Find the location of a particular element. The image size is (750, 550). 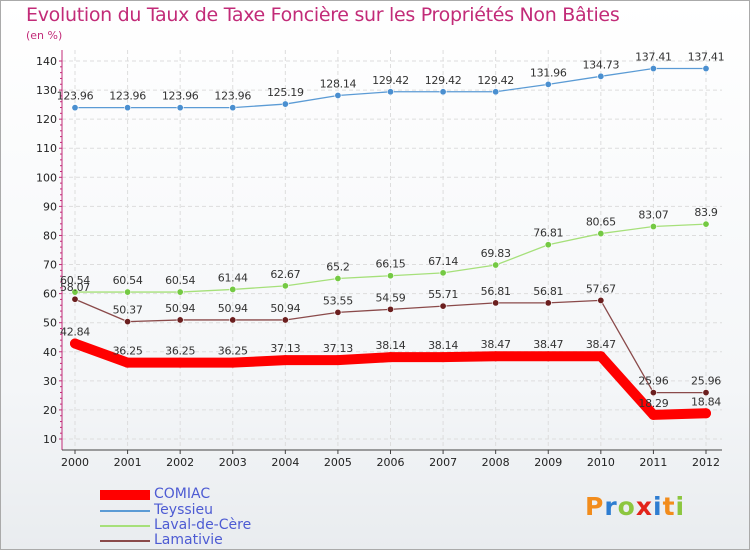

data-label-teyssieu: 131.96 is located at coordinates (548, 72).